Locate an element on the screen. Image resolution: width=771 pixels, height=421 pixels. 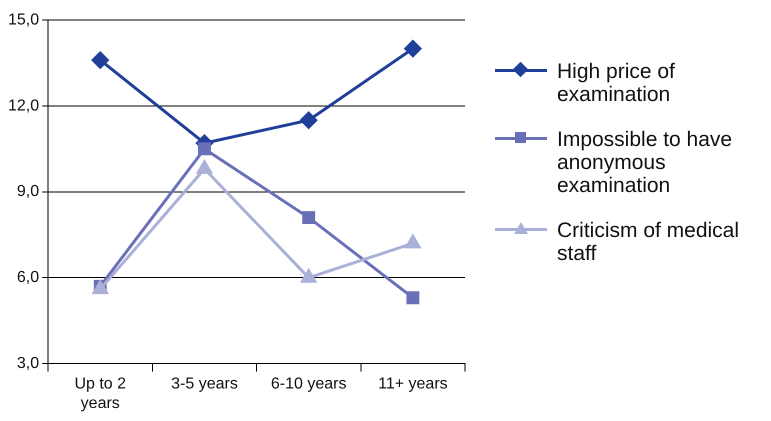
legend-label: Criticism of medical staff is located at coordinates (648, 242).